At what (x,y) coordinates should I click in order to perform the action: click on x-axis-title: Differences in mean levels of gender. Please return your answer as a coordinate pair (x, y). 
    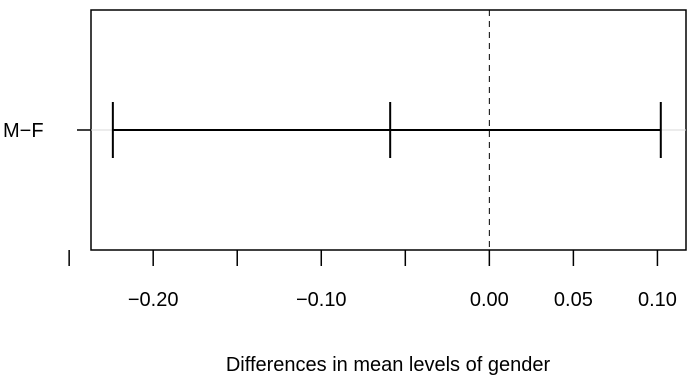
    Looking at the image, I should click on (388, 365).